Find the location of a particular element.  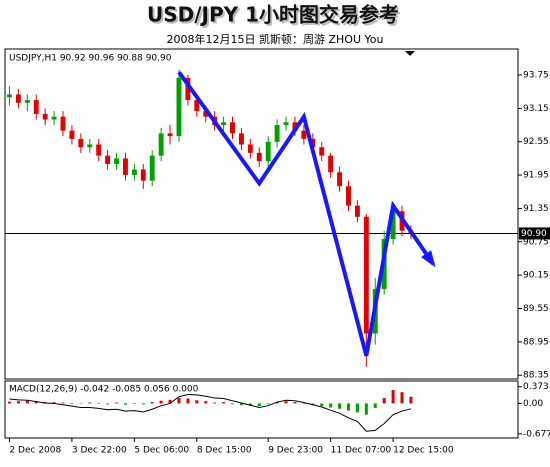

macd-y-tick-label: -0.677 is located at coordinates (536, 434).